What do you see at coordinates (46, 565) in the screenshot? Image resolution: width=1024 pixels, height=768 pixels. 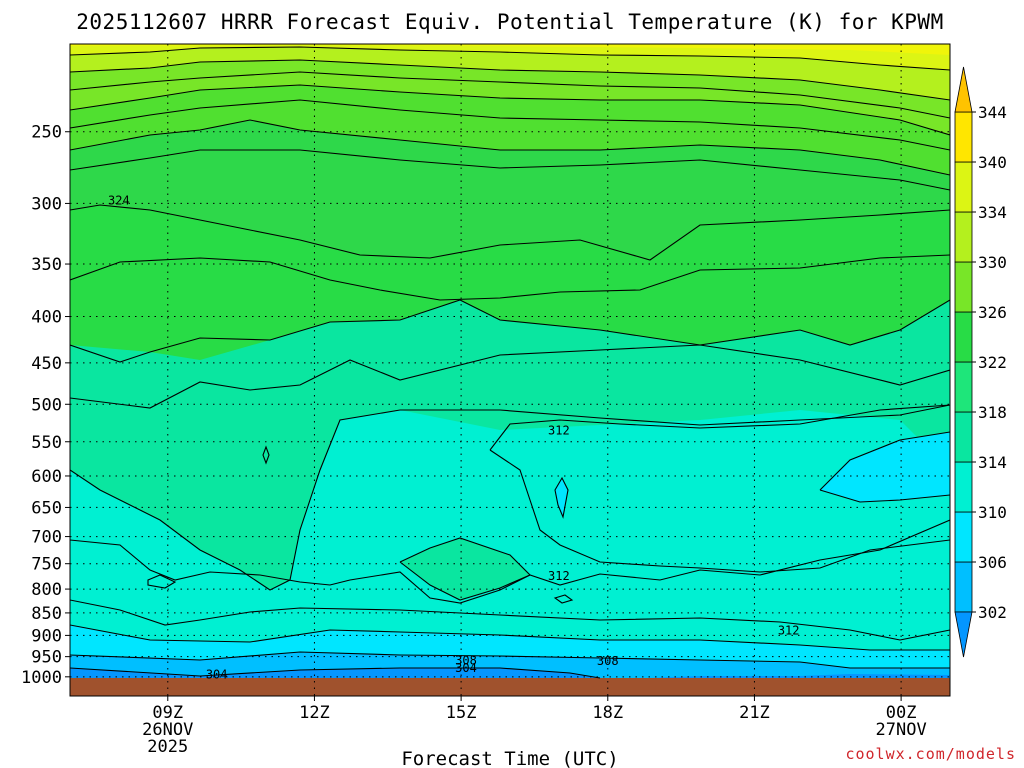 I see `y-tick-label: 750` at bounding box center [46, 565].